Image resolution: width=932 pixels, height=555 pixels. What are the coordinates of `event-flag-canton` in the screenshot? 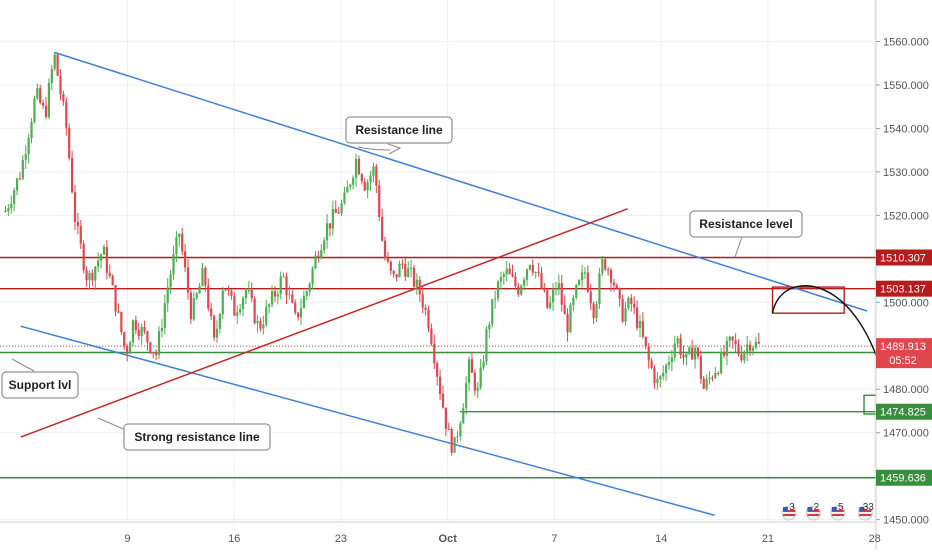 It's located at (810, 509).